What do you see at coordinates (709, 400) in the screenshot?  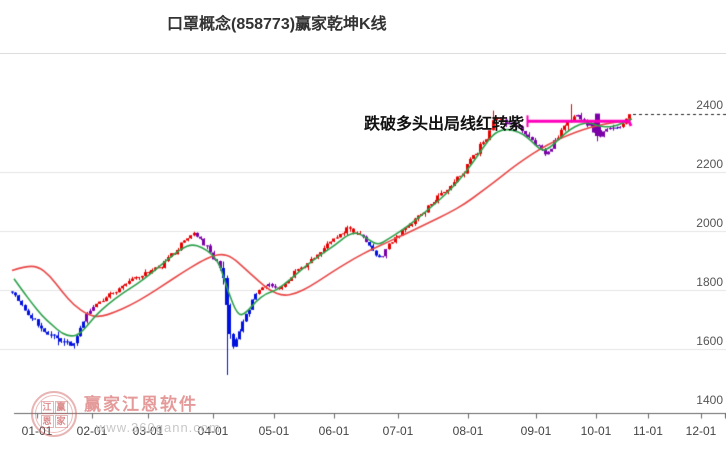 I see `y-tick-label-1400: 1400` at bounding box center [709, 400].